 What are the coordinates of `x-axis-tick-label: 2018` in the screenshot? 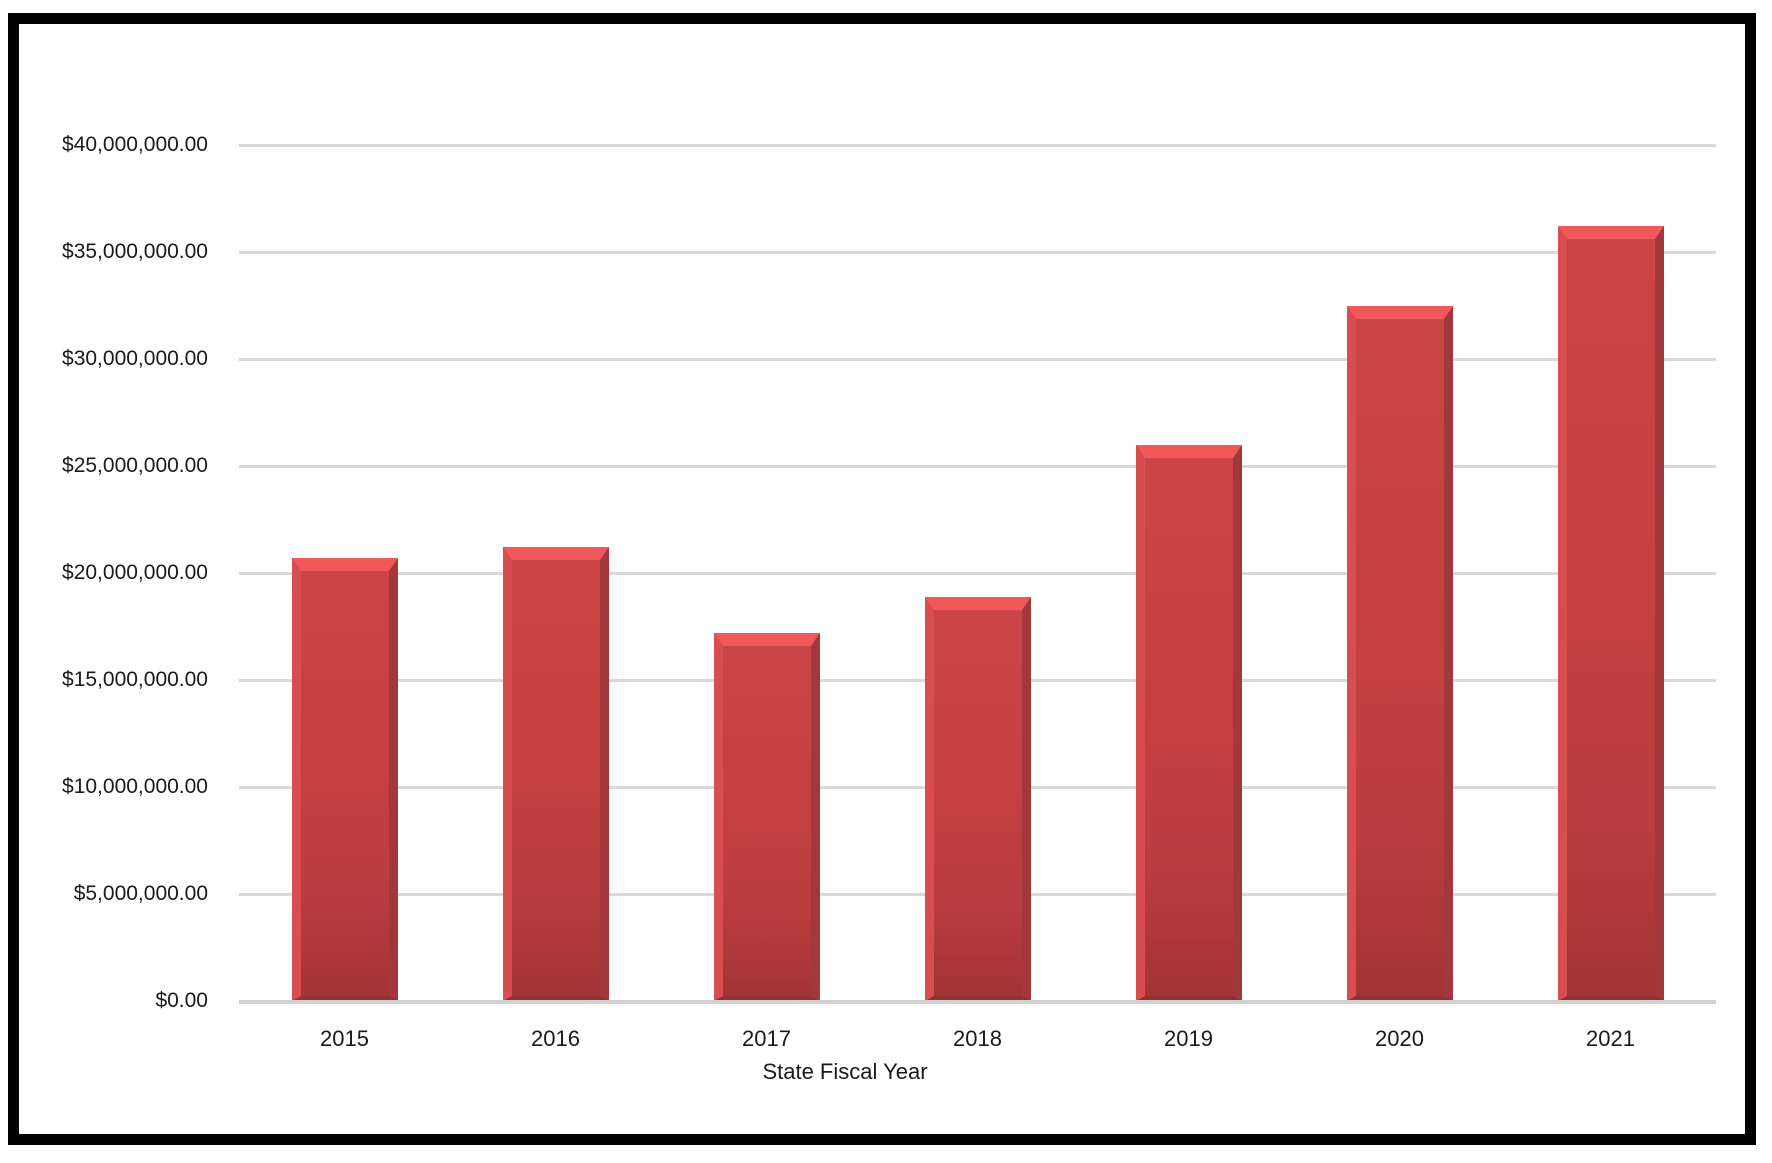 It's located at (977, 1038).